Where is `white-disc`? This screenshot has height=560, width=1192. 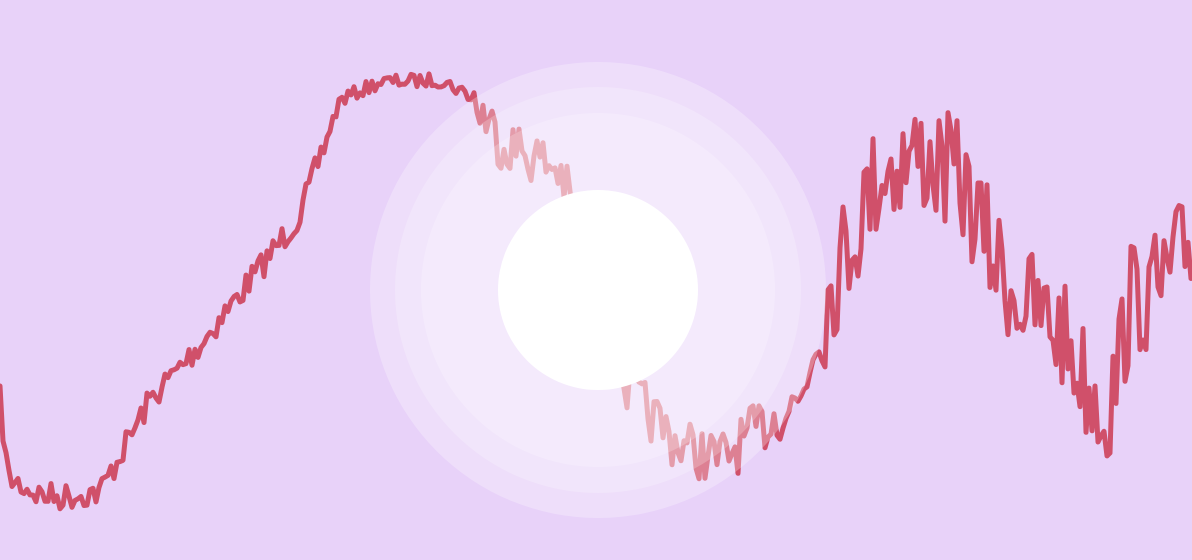
white-disc is located at coordinates (598, 290).